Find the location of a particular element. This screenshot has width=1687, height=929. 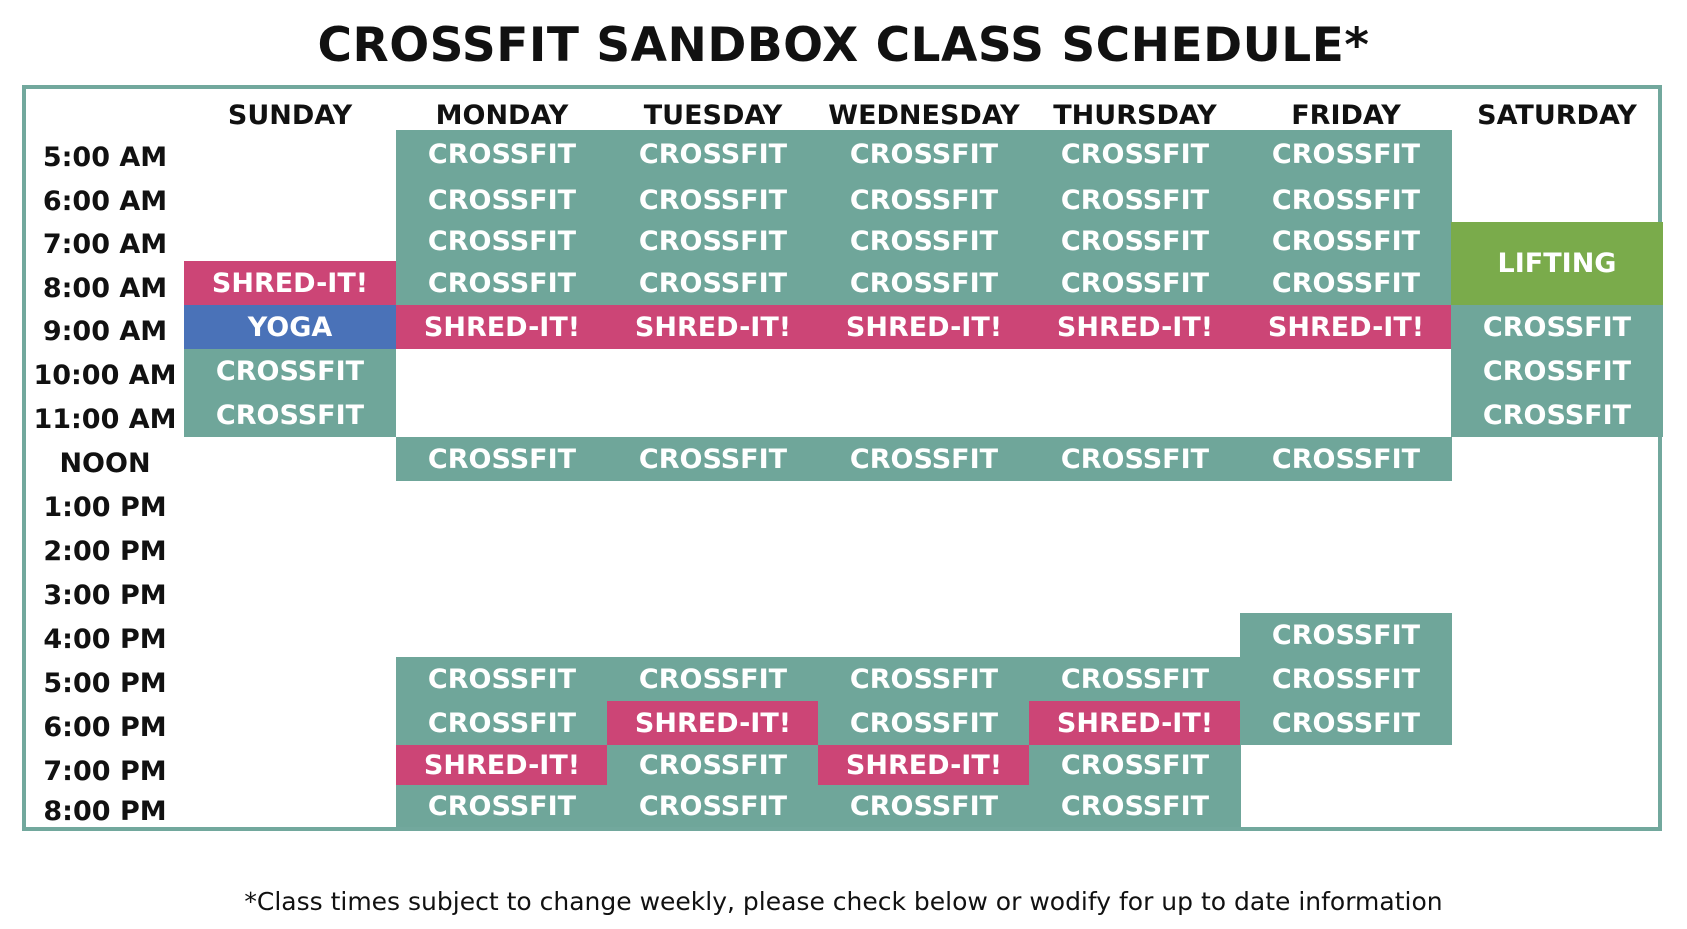

class-cell-monday-9-00-am: SHRED-IT! is located at coordinates (502, 327).